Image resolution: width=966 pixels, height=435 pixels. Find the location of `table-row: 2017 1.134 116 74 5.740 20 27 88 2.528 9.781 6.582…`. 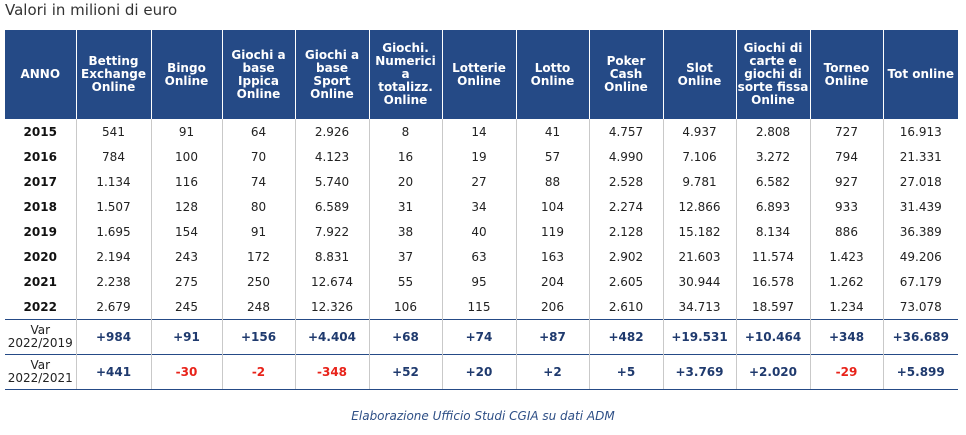

table-row: 2017 1.134 116 74 5.740 20 27 88 2.528 9.781 6.582… is located at coordinates (481, 181).